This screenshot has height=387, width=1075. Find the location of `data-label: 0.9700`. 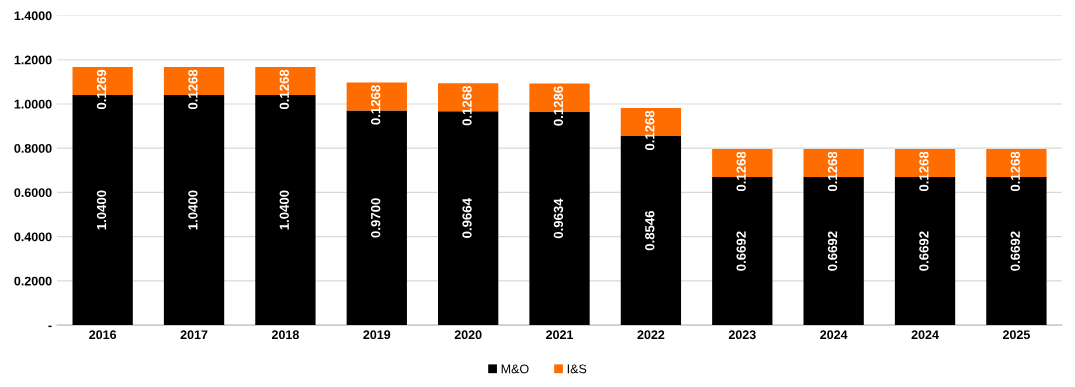

data-label: 0.9700 is located at coordinates (375, 218).